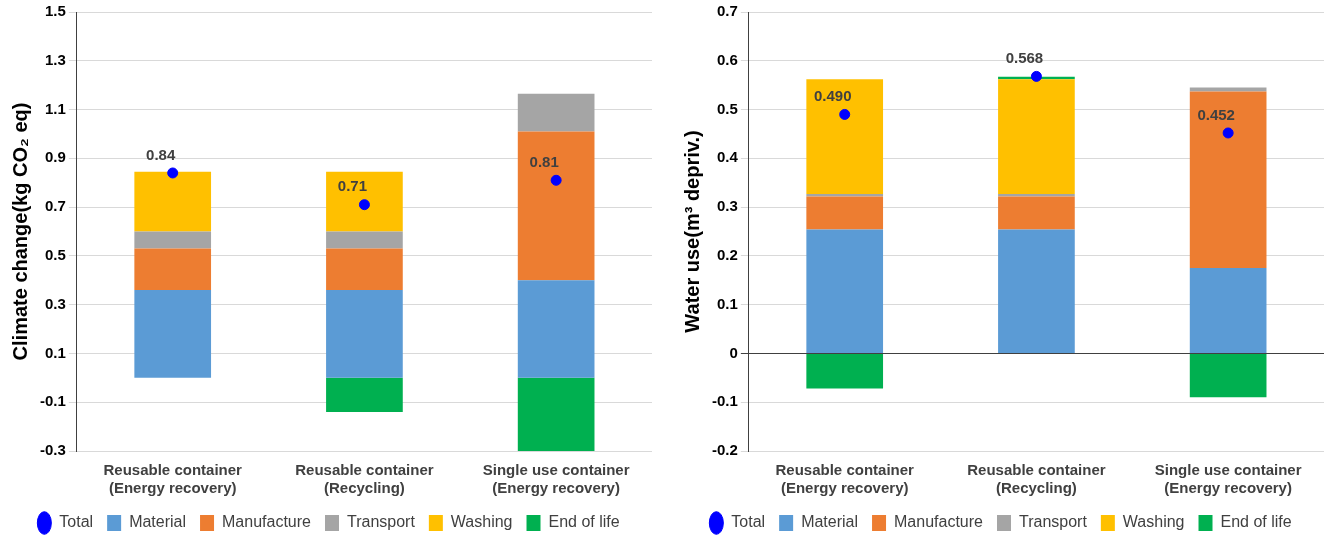 The image size is (1344, 541). I want to click on data-label: 0.71, so click(352, 186).